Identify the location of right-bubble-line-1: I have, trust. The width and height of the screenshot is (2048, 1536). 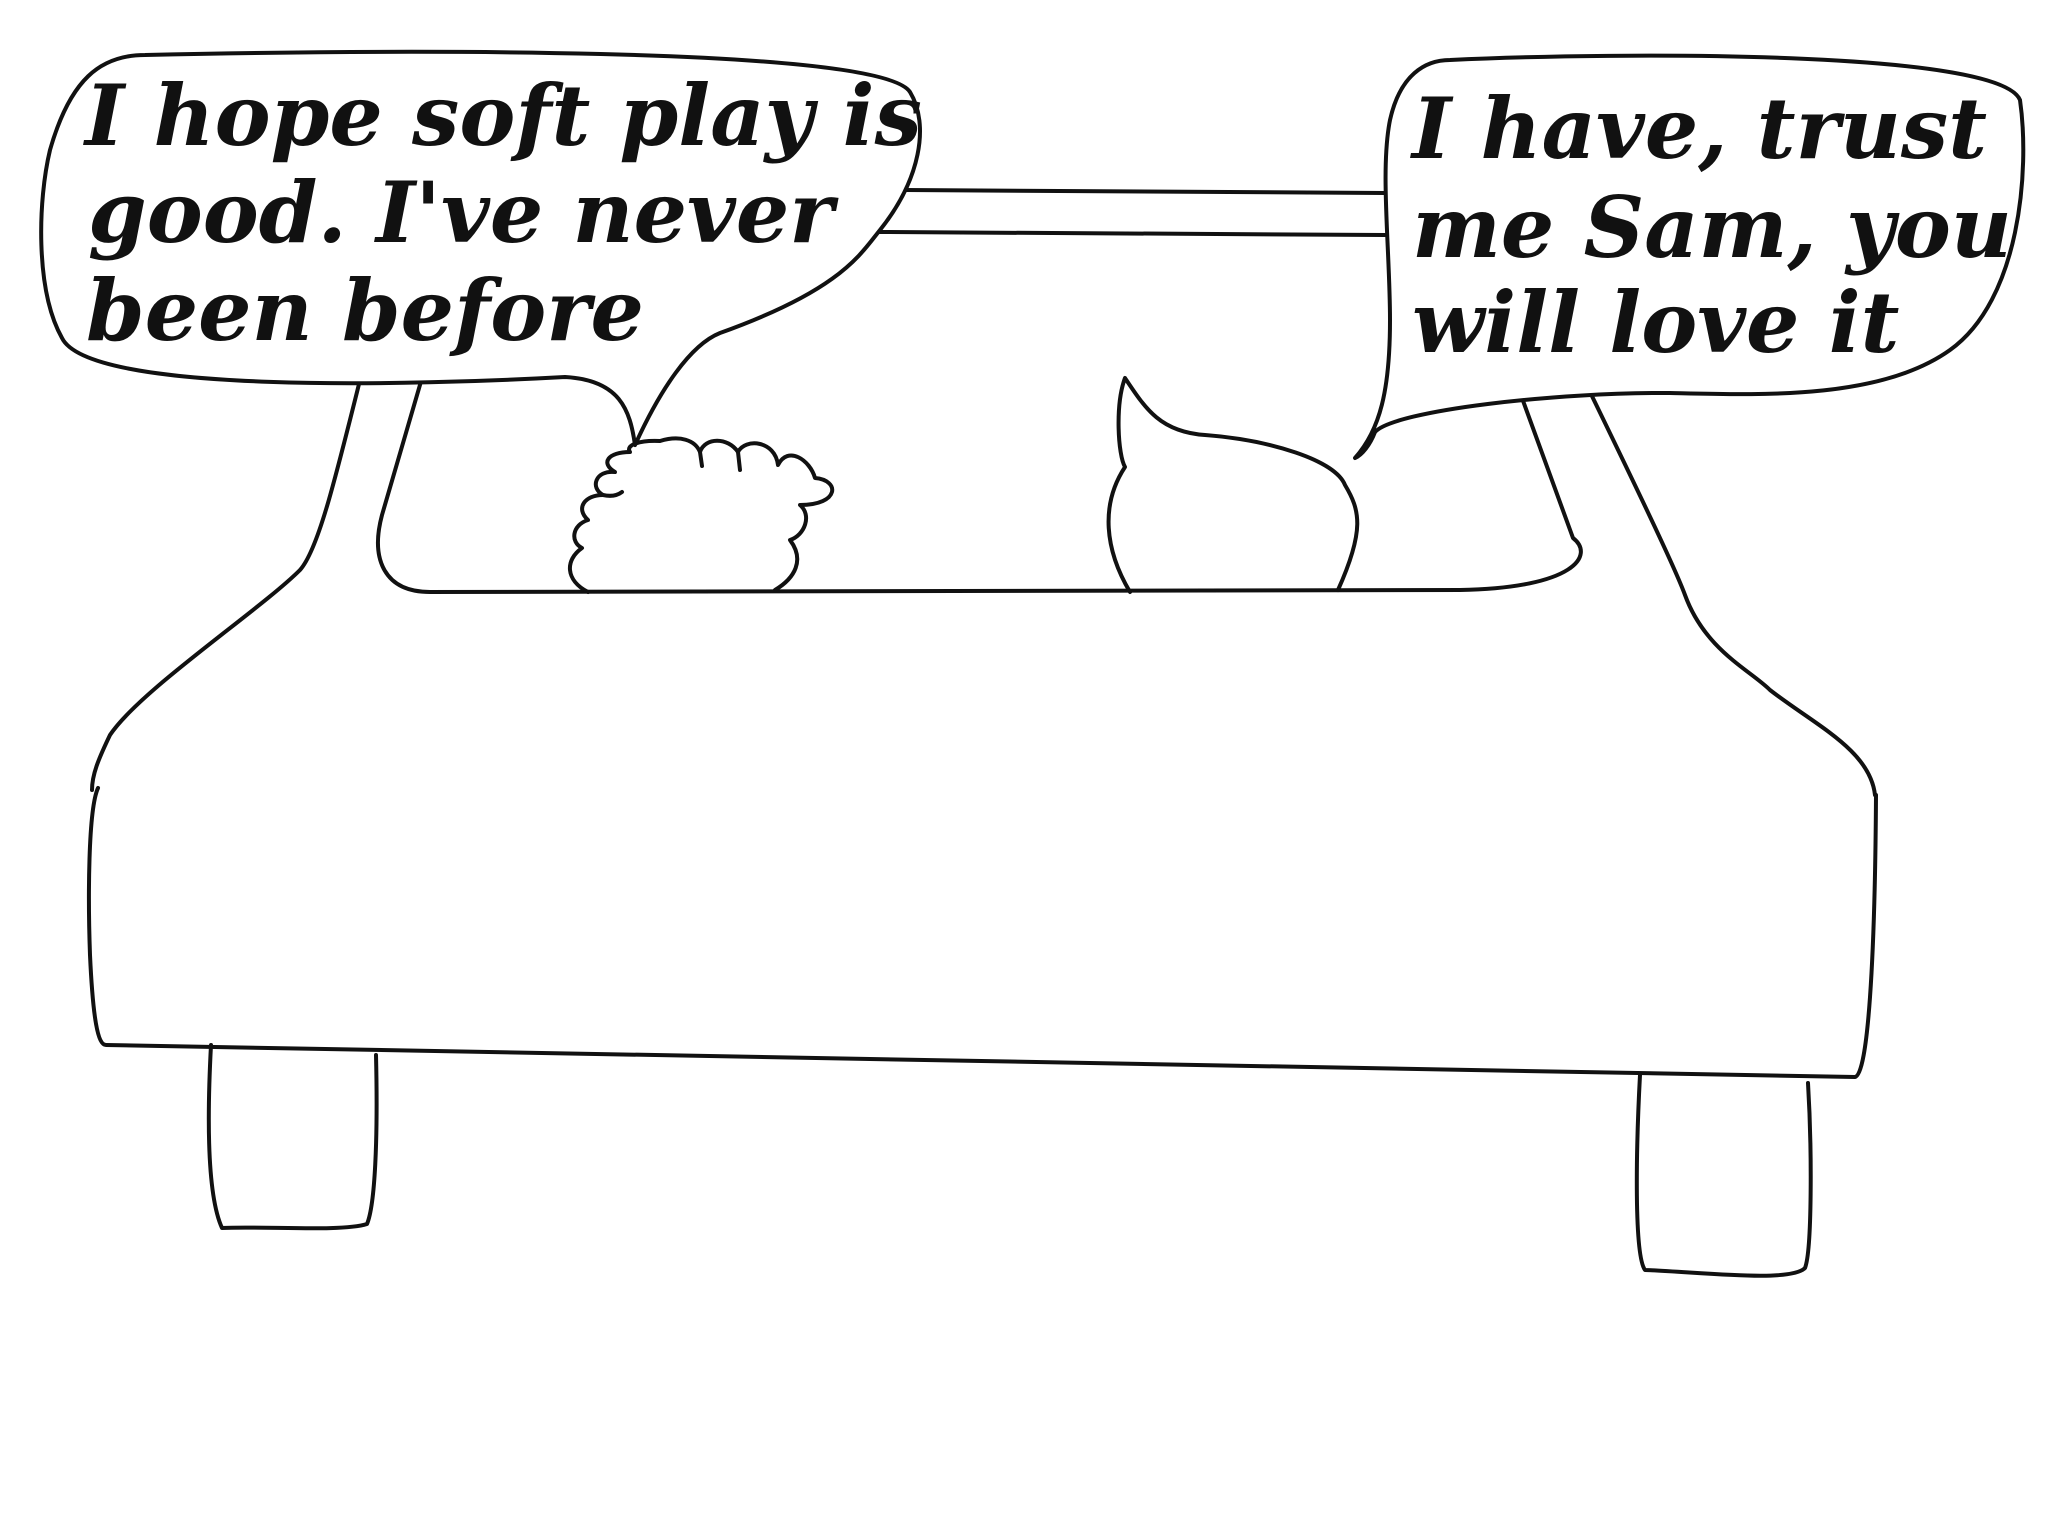
(1698, 128).